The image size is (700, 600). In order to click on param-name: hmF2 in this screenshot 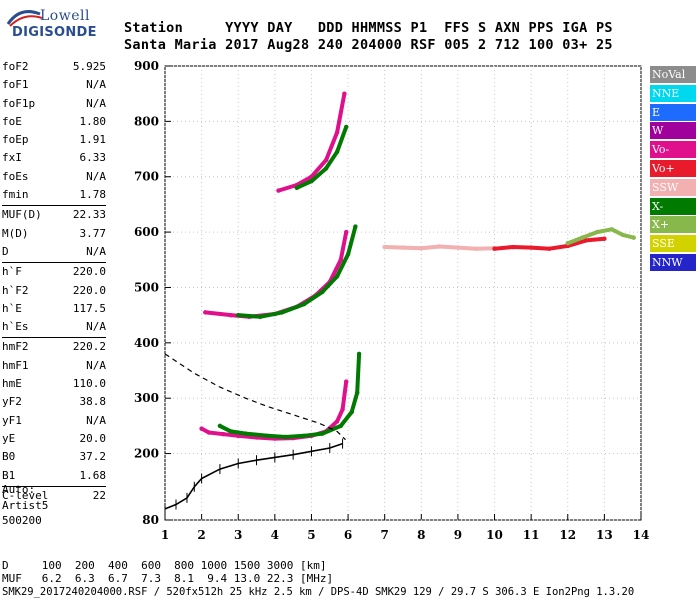, I will do `click(15, 347)`.